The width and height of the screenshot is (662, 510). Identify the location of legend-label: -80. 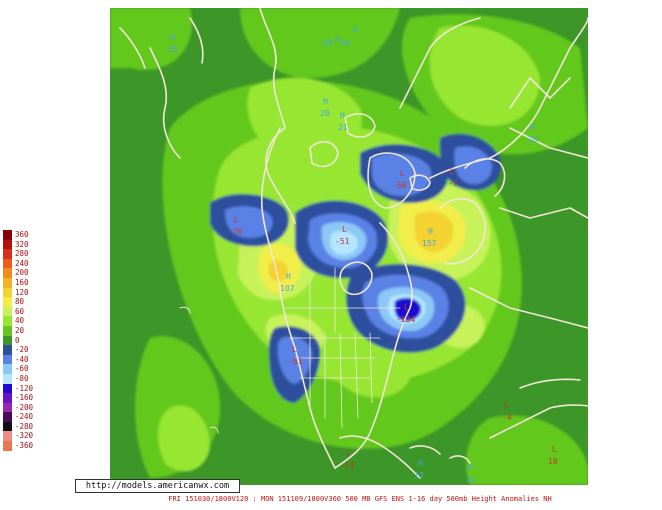
(22, 378).